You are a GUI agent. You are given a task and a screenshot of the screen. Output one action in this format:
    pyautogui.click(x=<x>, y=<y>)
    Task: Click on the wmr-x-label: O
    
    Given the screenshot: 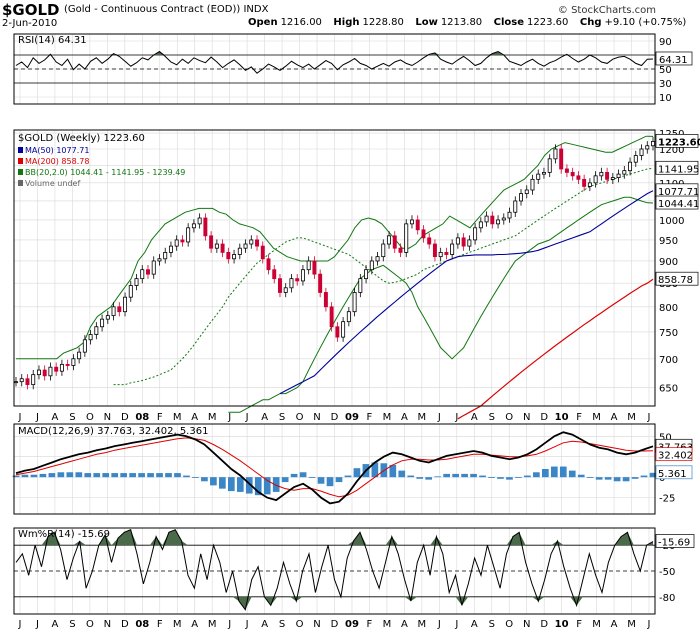 What is the action you would take?
    pyautogui.click(x=300, y=624)
    